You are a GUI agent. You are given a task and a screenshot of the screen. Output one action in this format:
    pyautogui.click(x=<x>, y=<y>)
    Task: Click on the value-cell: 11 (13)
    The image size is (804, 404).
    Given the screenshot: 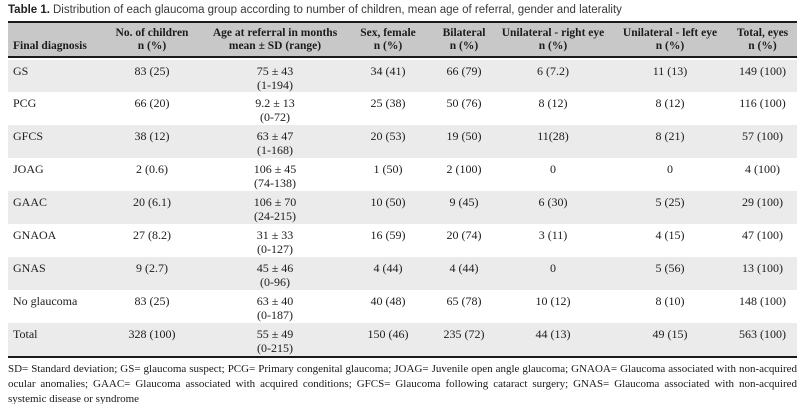 What is the action you would take?
    pyautogui.click(x=670, y=75)
    